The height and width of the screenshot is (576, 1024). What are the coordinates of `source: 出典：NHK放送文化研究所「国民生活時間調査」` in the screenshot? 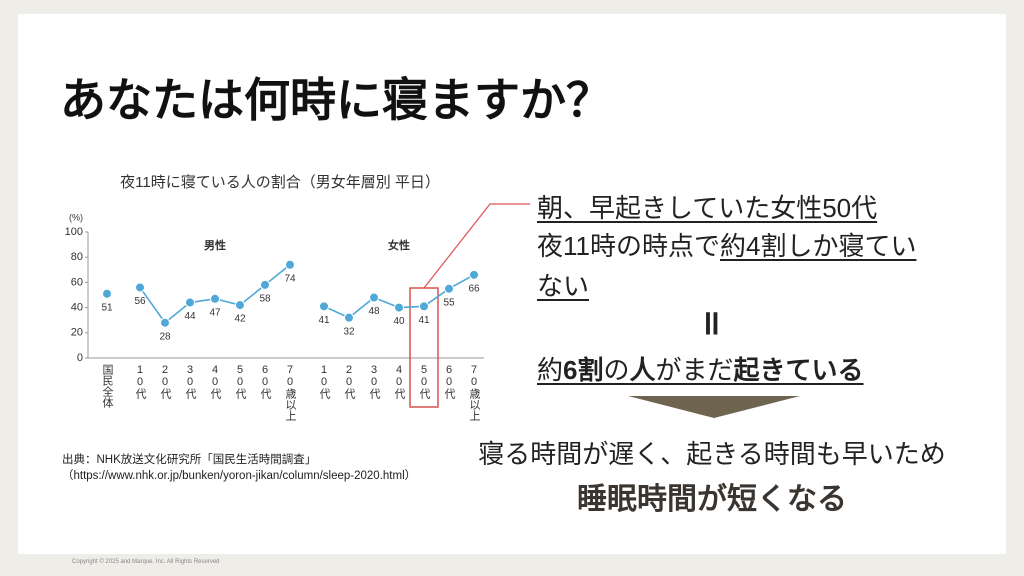 It's located at (189, 460).